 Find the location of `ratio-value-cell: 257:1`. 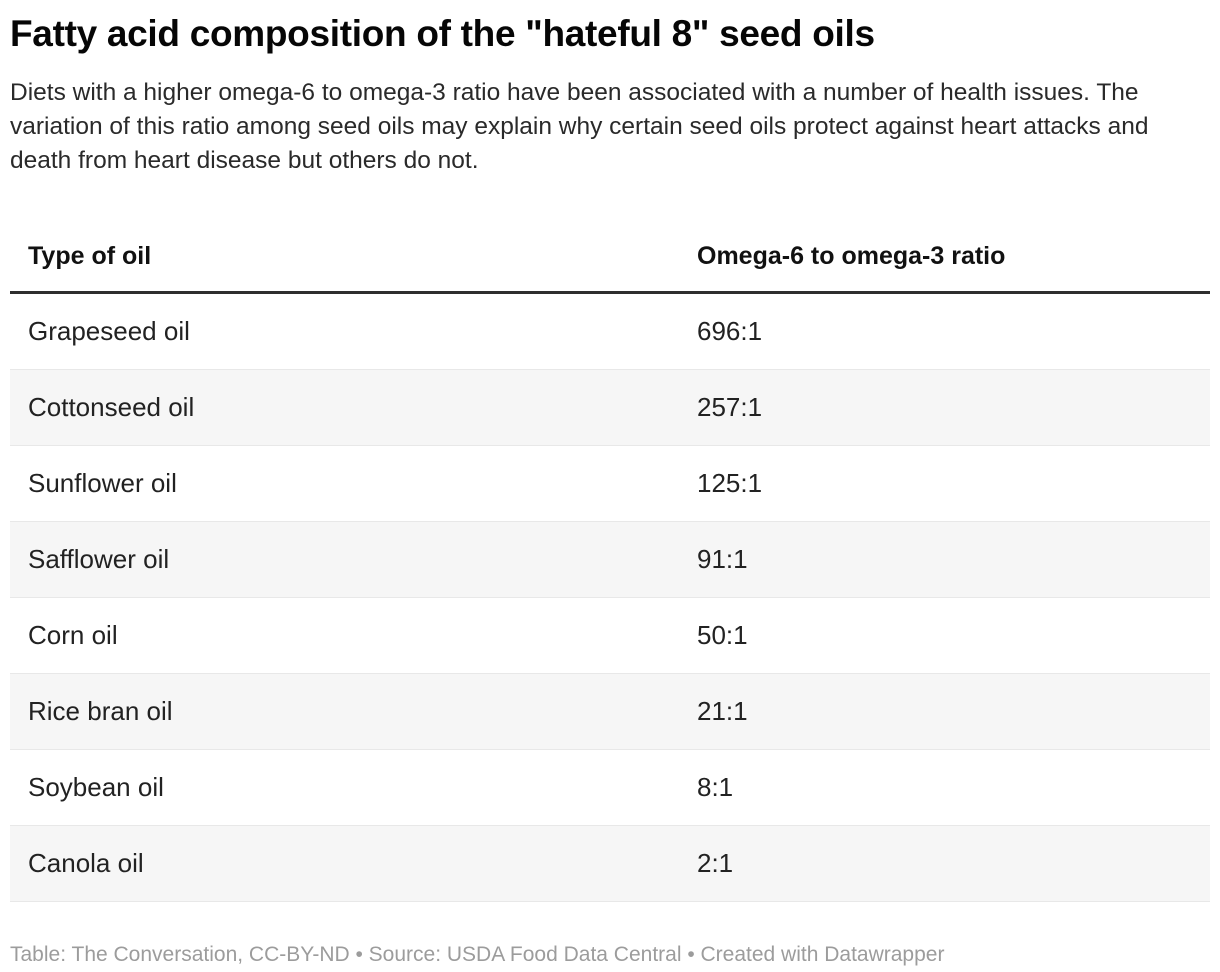

ratio-value-cell: 257:1 is located at coordinates (730, 407).